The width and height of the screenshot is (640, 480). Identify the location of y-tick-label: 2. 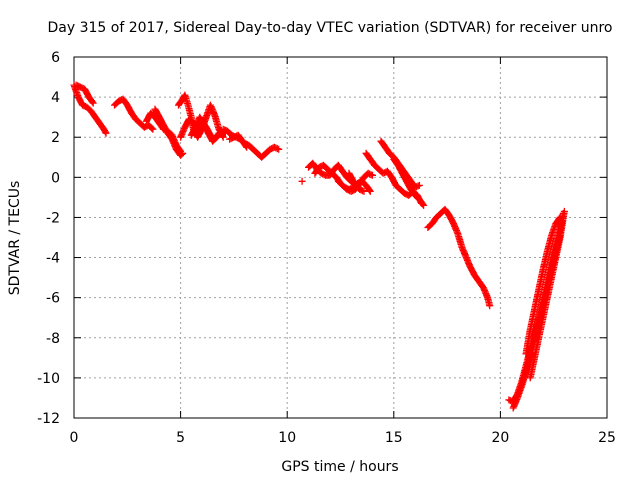
(55, 138).